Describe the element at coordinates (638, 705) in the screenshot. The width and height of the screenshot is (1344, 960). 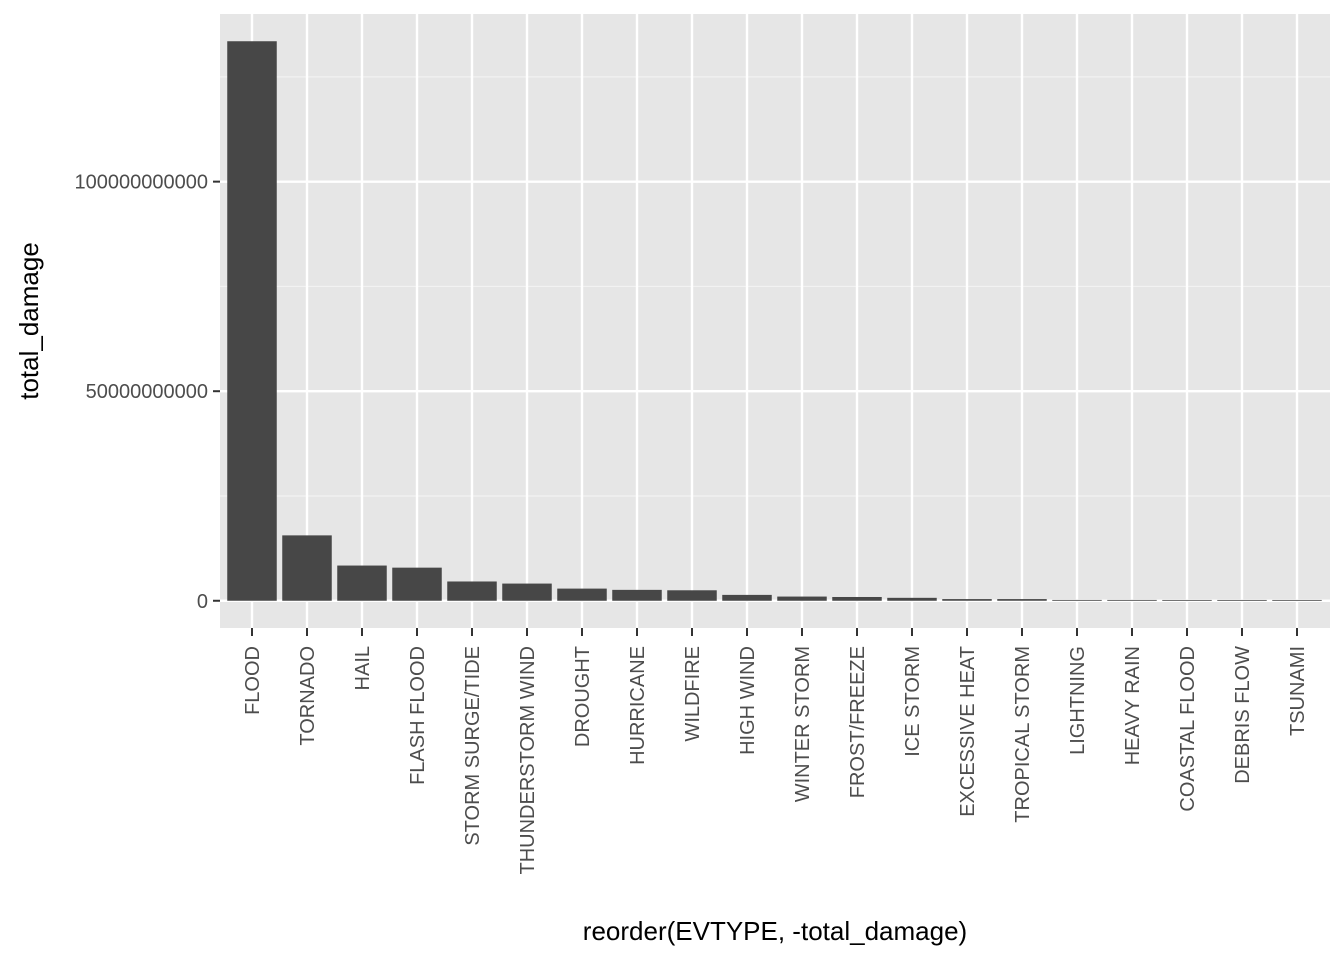
I see `x-tick-label-7: HURRICANE` at that location.